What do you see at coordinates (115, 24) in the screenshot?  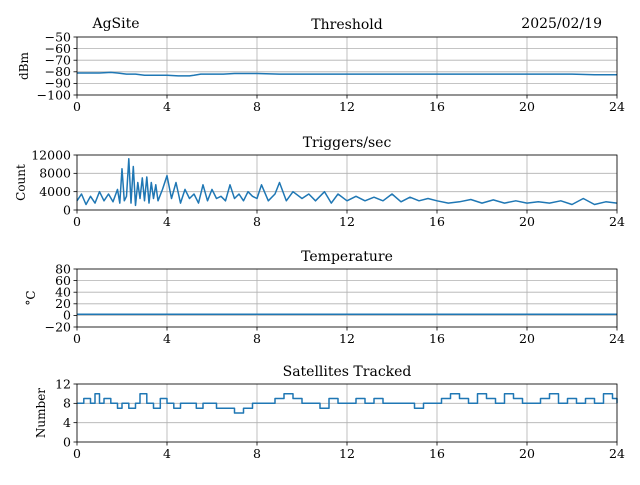 I see `site-name-label: AgSite` at bounding box center [115, 24].